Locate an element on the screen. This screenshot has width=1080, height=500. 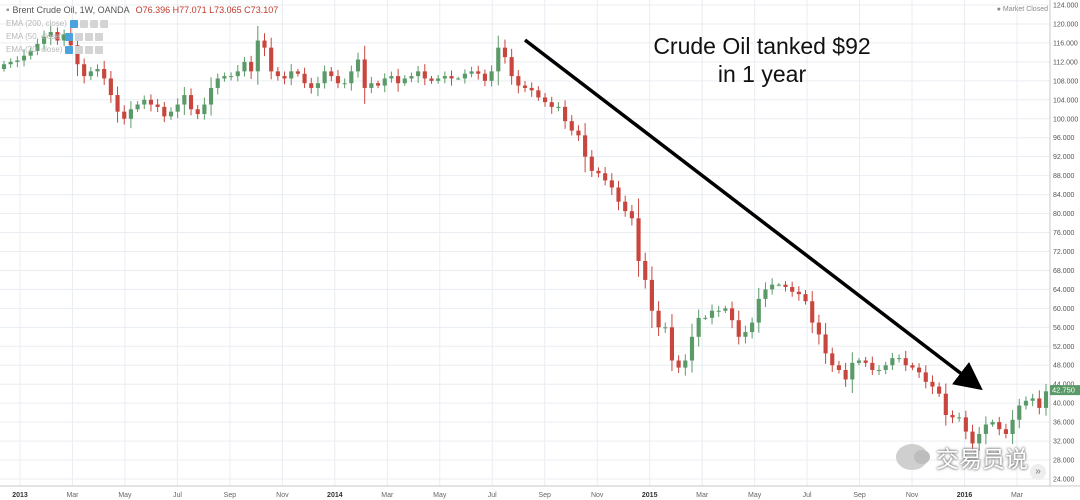
y-tick-label: 80.000 is located at coordinates (1064, 214).